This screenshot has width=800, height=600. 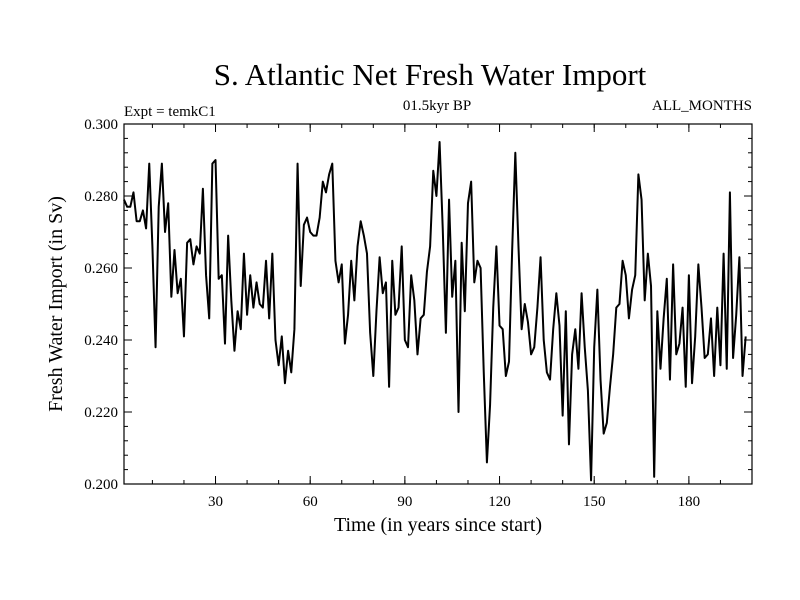 What do you see at coordinates (101, 125) in the screenshot?
I see `y-tick-label: 0.300` at bounding box center [101, 125].